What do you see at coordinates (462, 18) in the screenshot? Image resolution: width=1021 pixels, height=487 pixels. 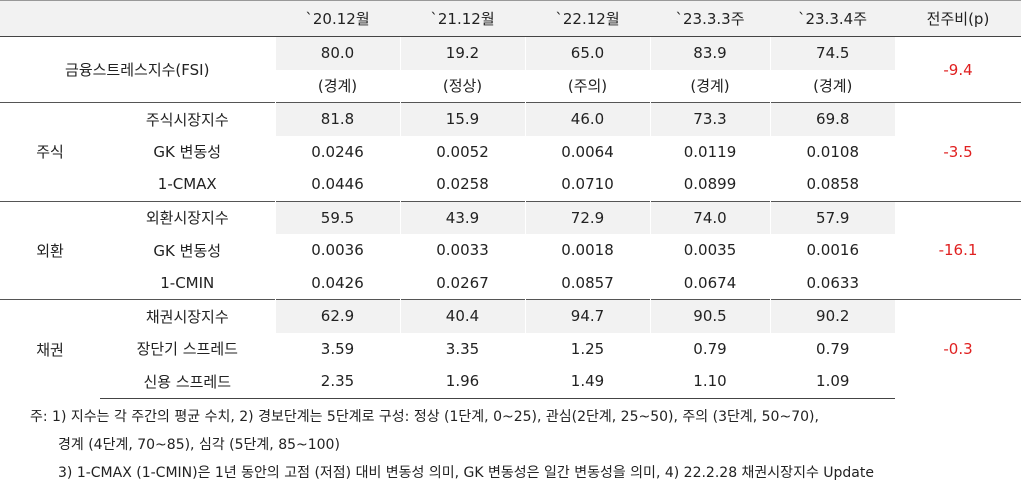 I see `column-header: `21.12월` at bounding box center [462, 18].